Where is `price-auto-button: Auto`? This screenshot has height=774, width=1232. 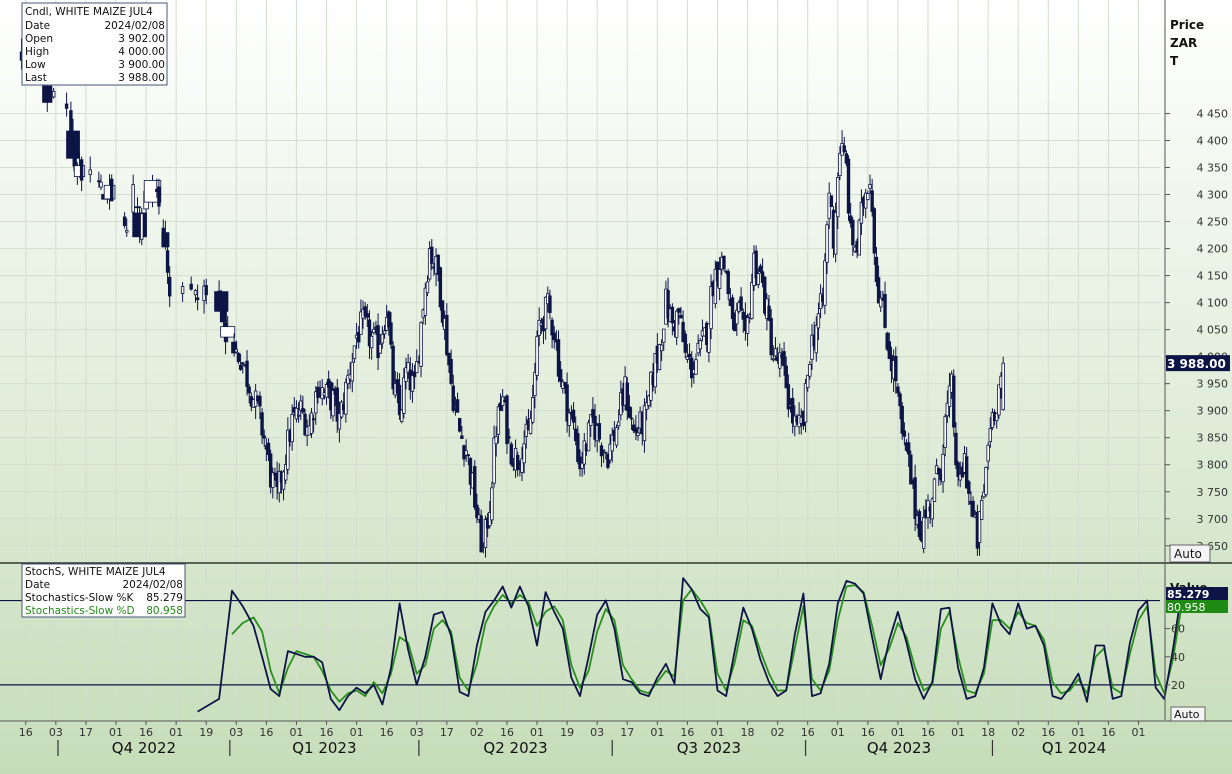 price-auto-button: Auto is located at coordinates (1190, 553).